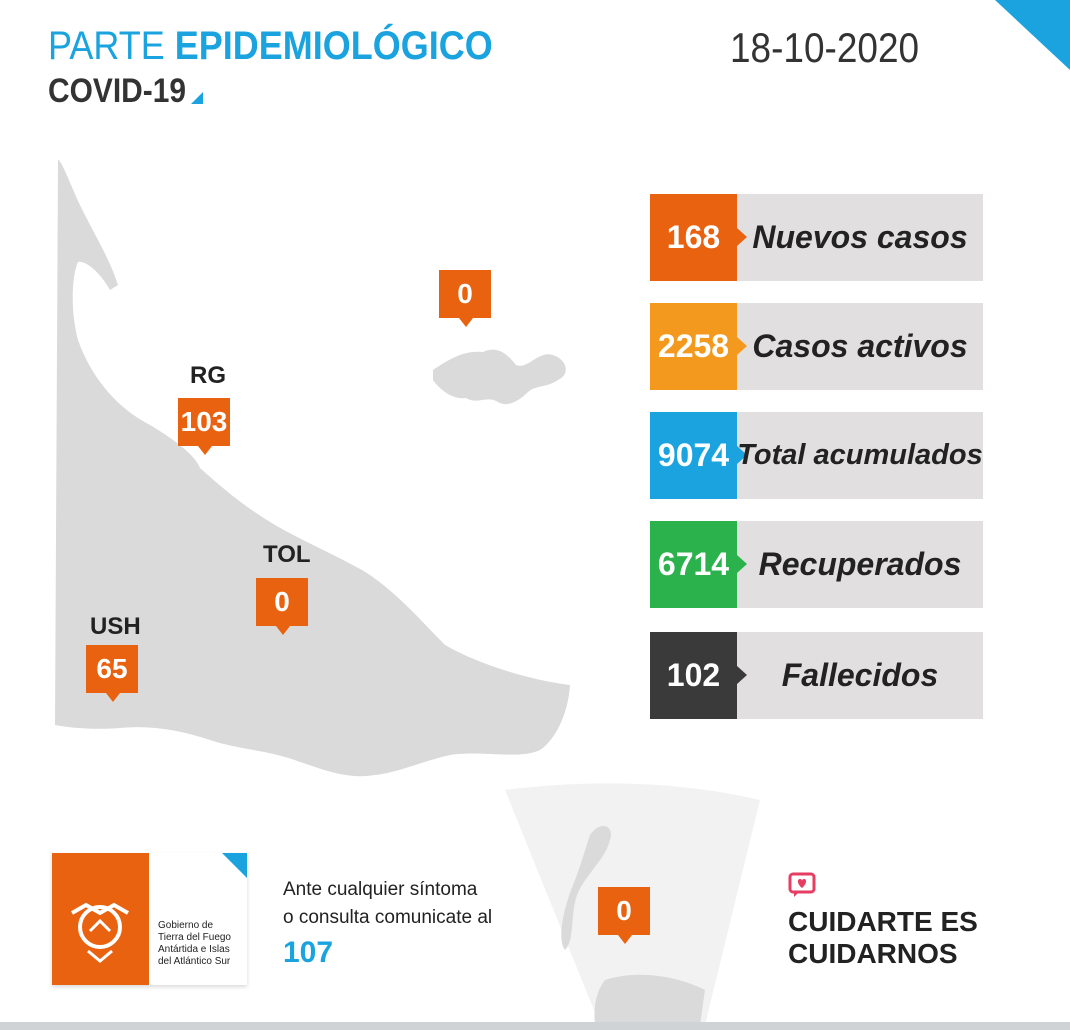 The image size is (1070, 1030). Describe the element at coordinates (624, 915) in the screenshot. I see `marker-value-antartida: 0` at that location.